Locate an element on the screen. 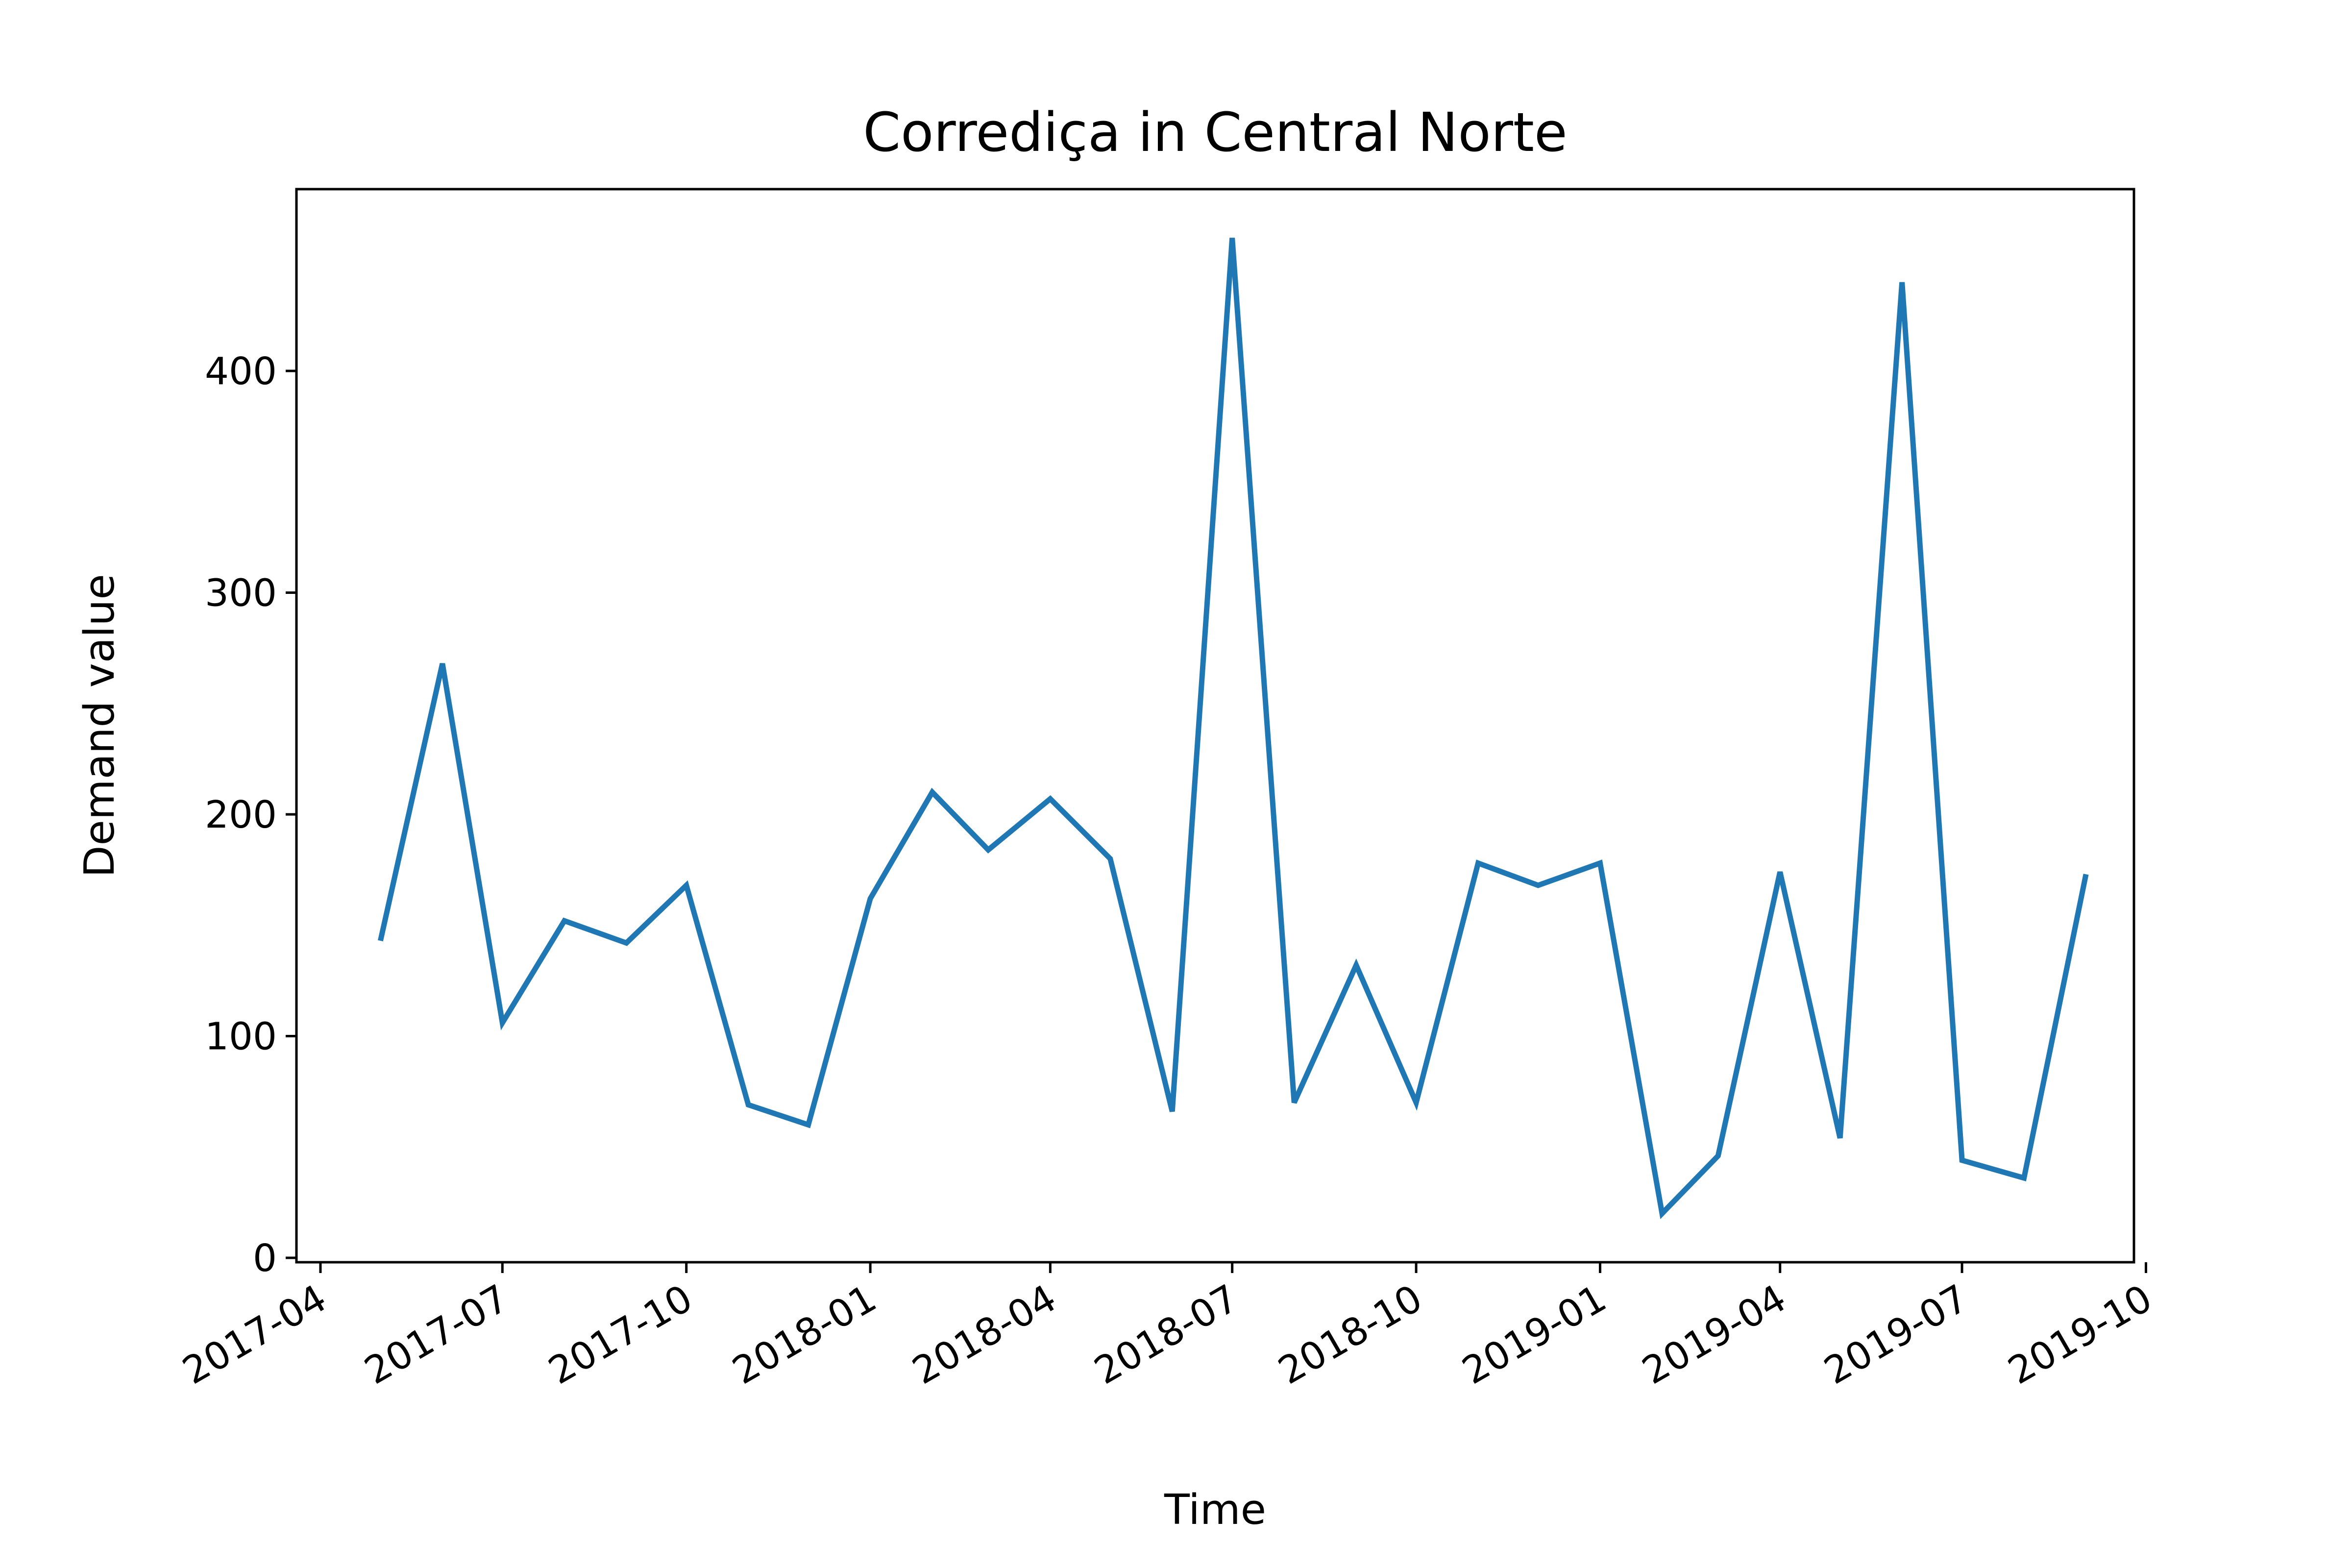 Image resolution: width=2352 pixels, height=1568 pixels. y-axis: 0 100 200 300 400 is located at coordinates (250, 815).